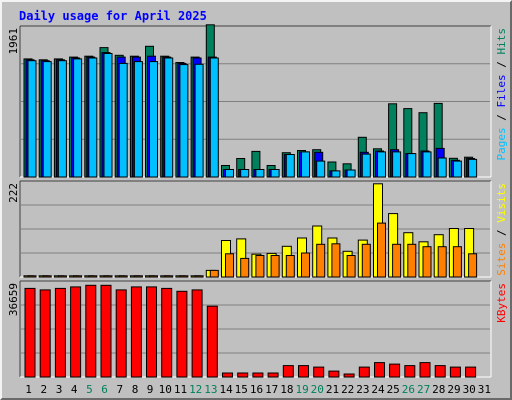 The width and height of the screenshot is (512, 400). I want to click on x-tick-label: 21, so click(332, 389).